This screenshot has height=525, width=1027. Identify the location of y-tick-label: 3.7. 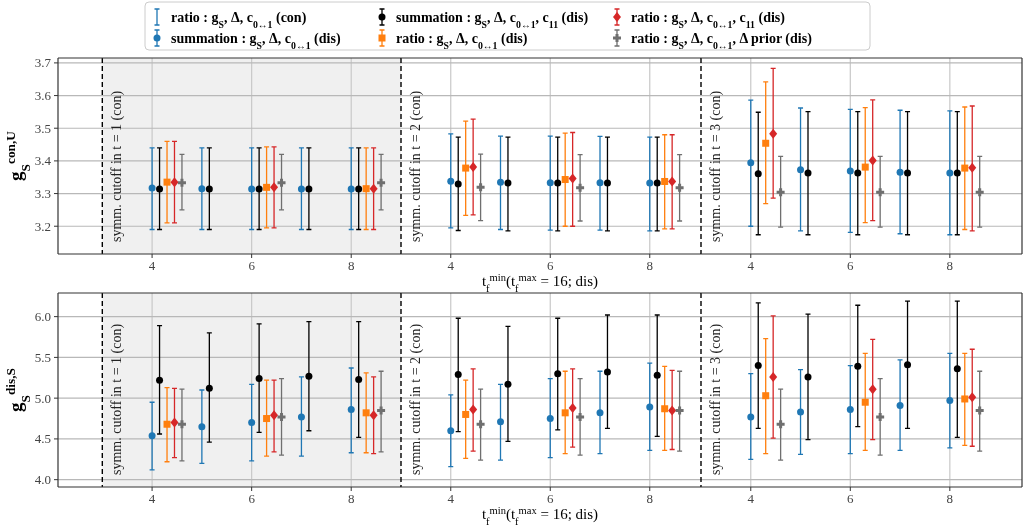
(43, 63).